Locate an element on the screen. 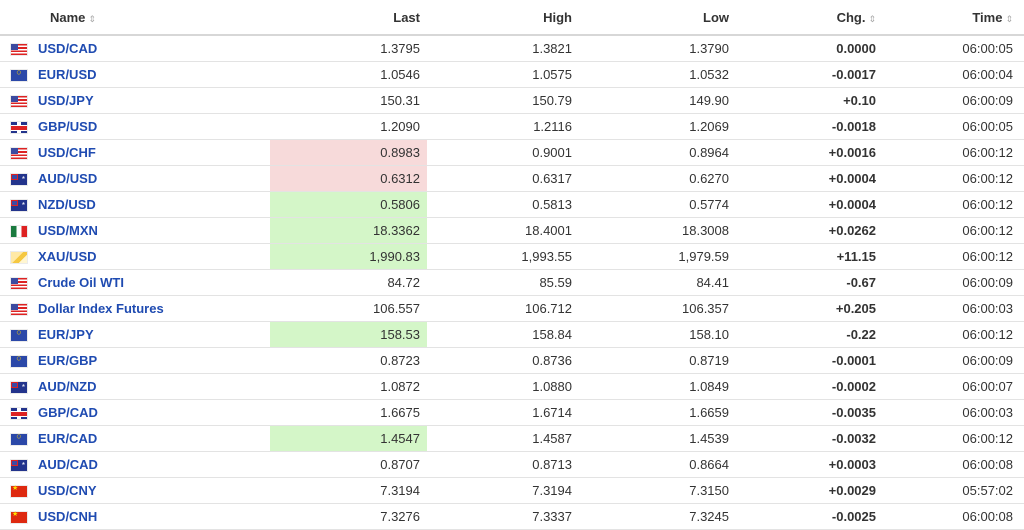  instrument-link: Dollar Index Futures is located at coordinates (101, 308).